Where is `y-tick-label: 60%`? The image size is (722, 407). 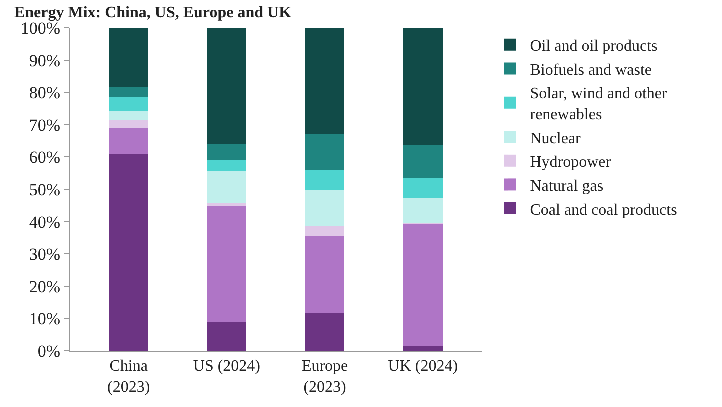
y-tick-label: 60% is located at coordinates (45, 158).